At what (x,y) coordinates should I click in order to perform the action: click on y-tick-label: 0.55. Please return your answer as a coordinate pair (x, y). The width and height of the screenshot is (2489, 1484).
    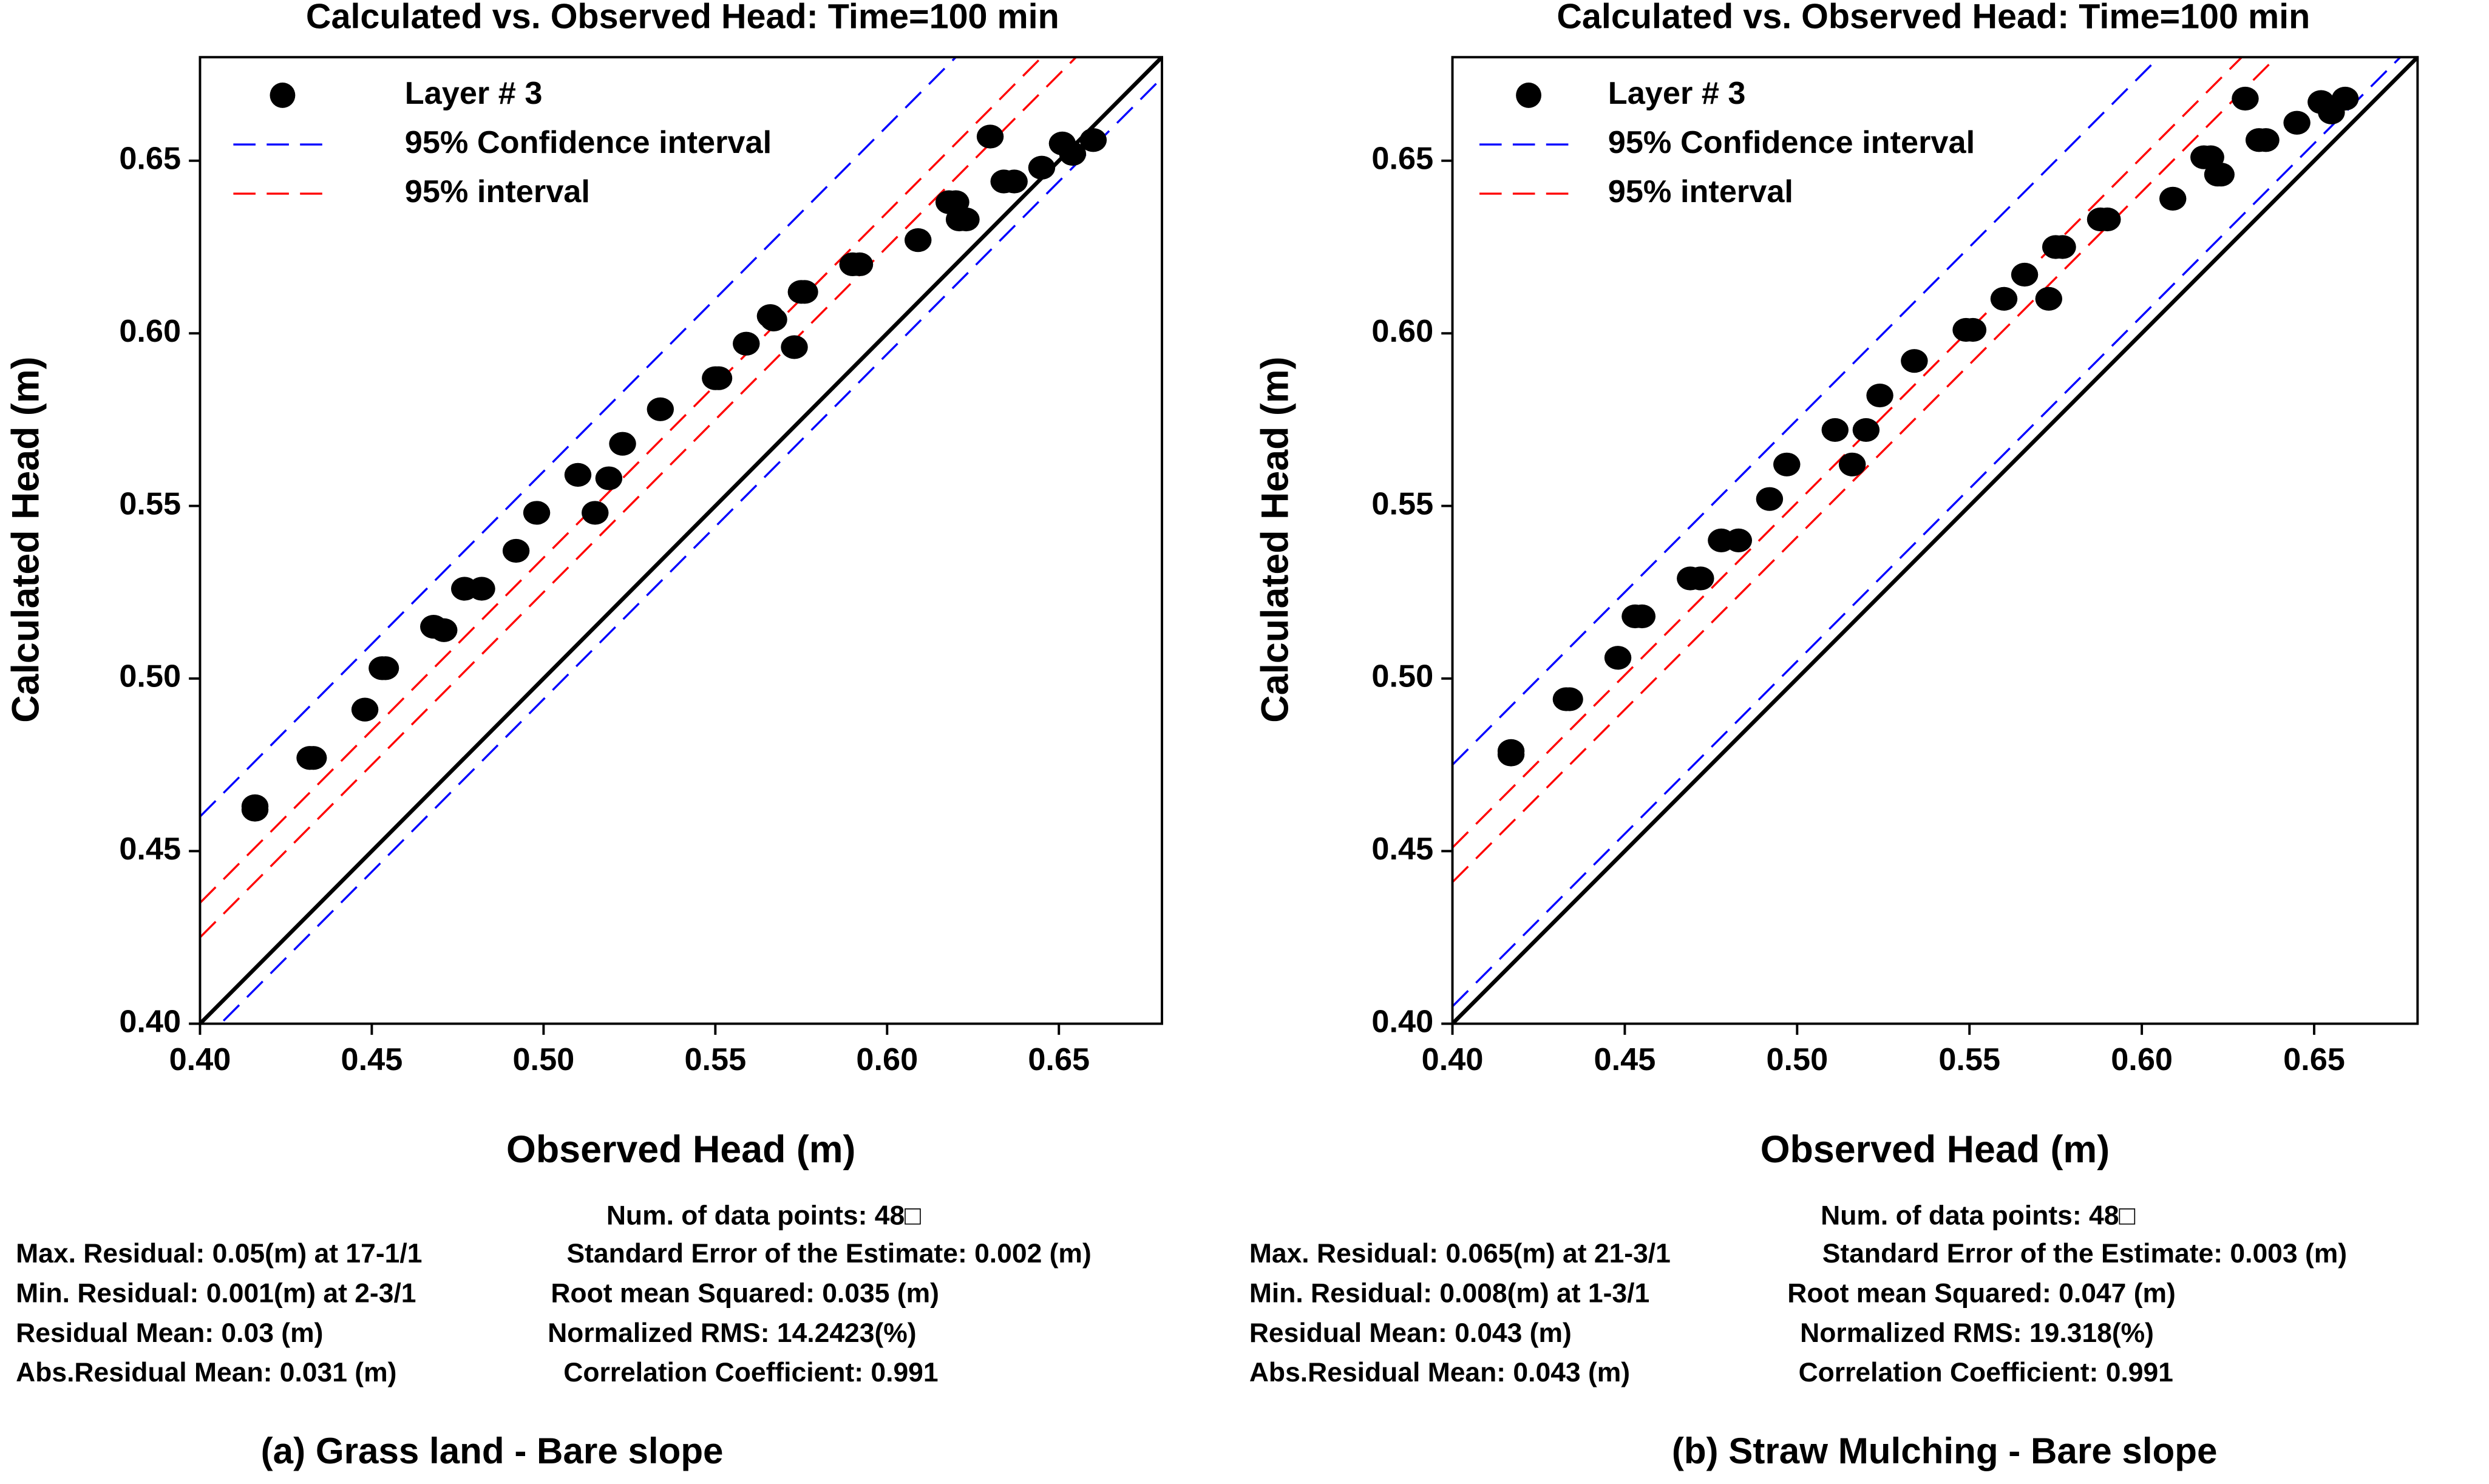
    Looking at the image, I should click on (150, 503).